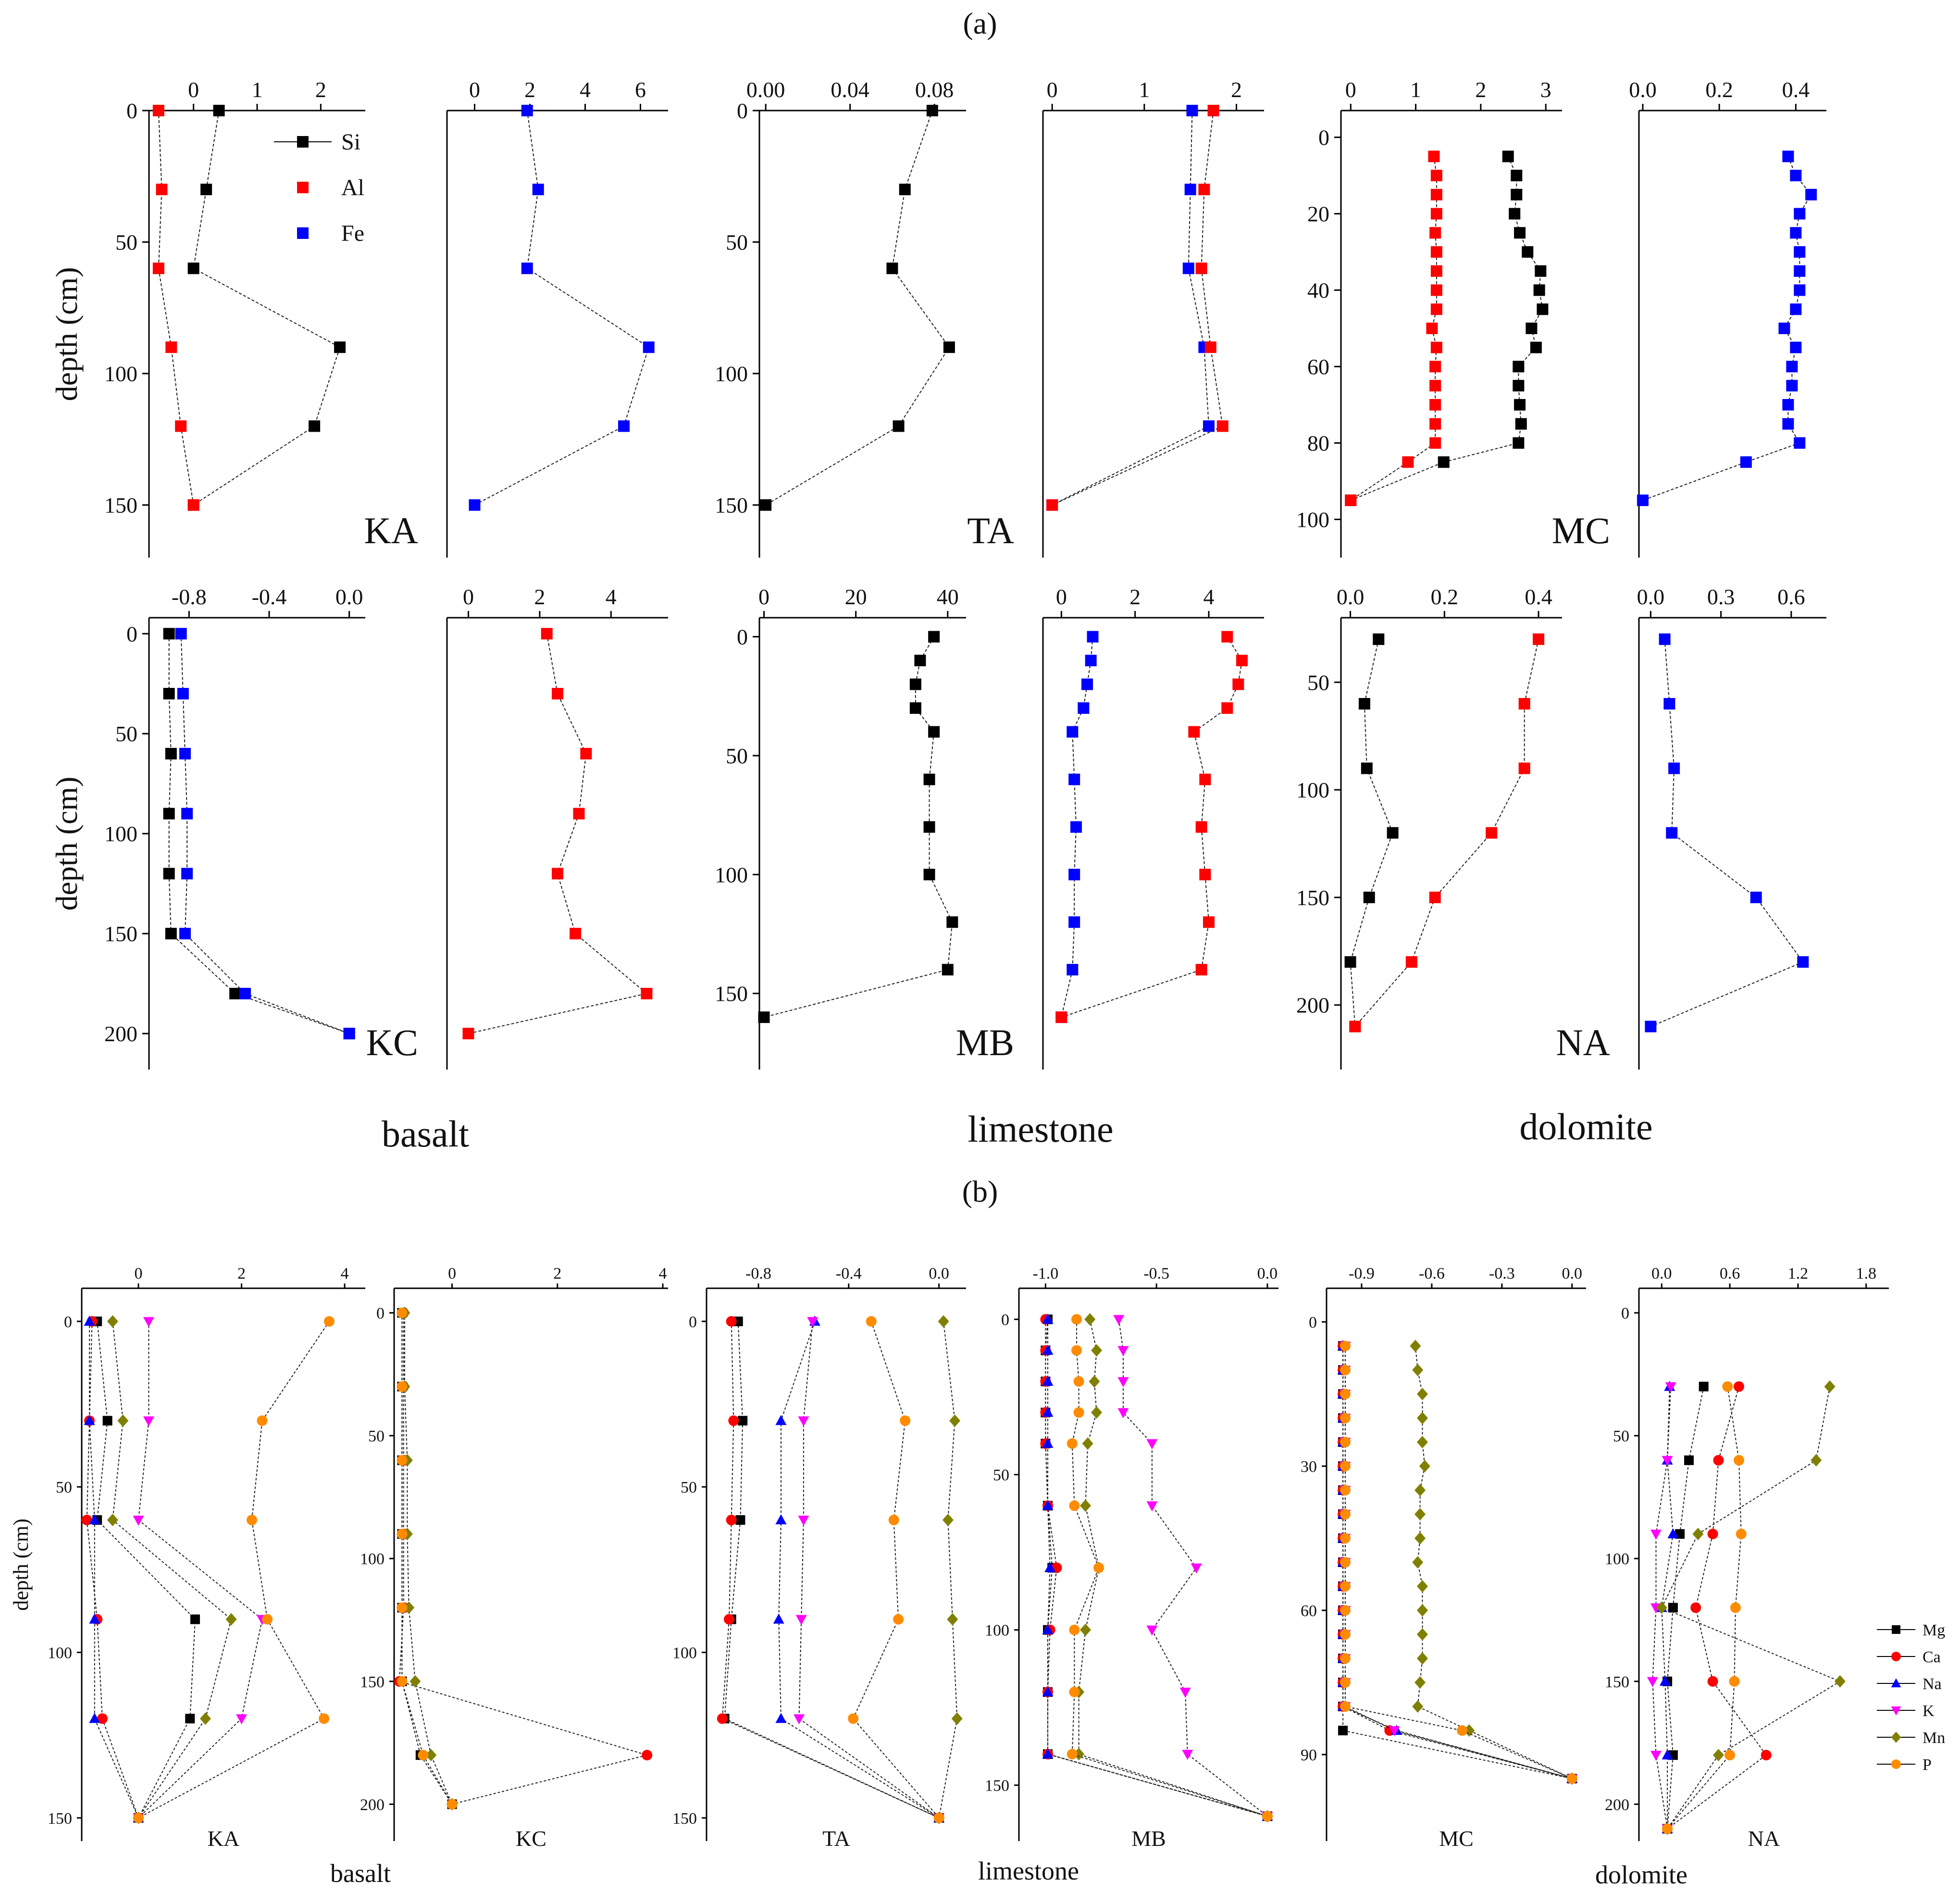  I want to click on y-tick-label: 0, so click(742, 111).